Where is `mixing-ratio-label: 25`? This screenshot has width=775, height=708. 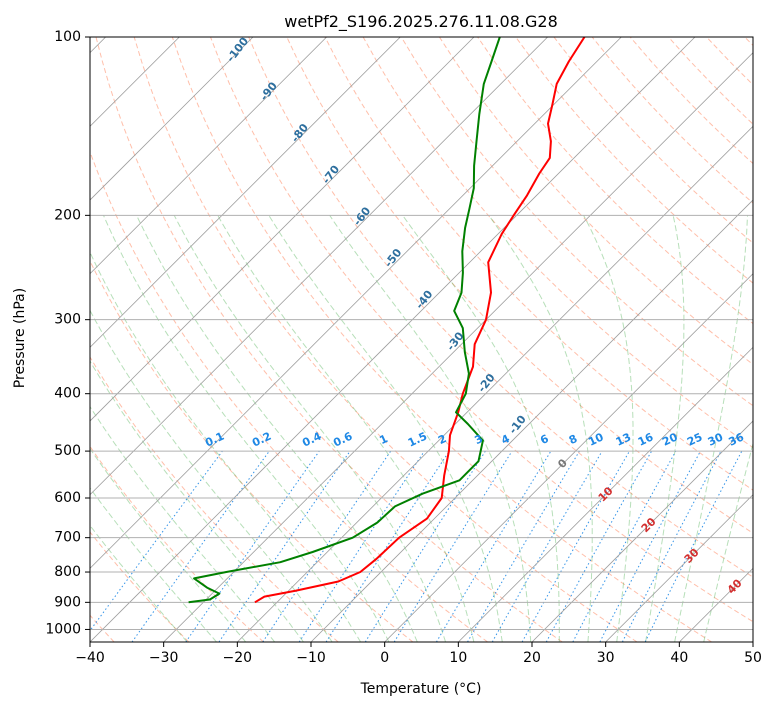 mixing-ratio-label: 25 is located at coordinates (694, 439).